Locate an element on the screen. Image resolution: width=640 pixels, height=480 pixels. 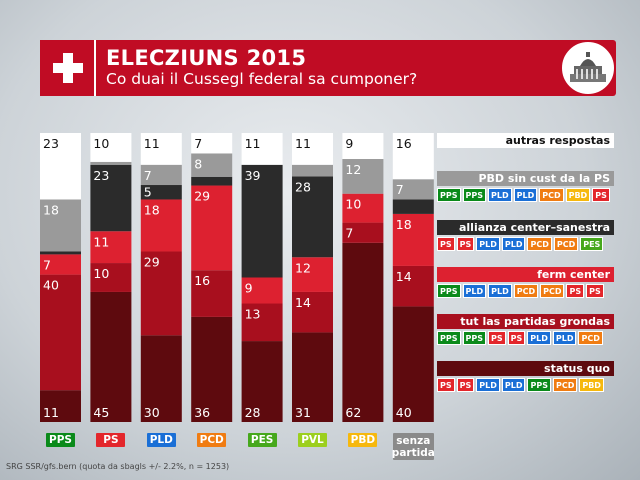
bar-PVL-status-quo is located at coordinates (312, 377).